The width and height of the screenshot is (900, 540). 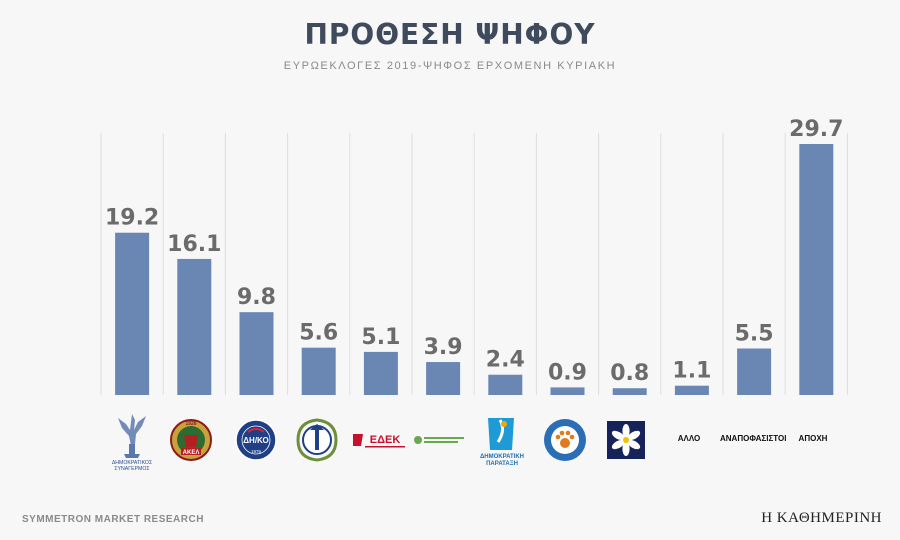 I want to click on svg-text: 1926, so click(x=190, y=424).